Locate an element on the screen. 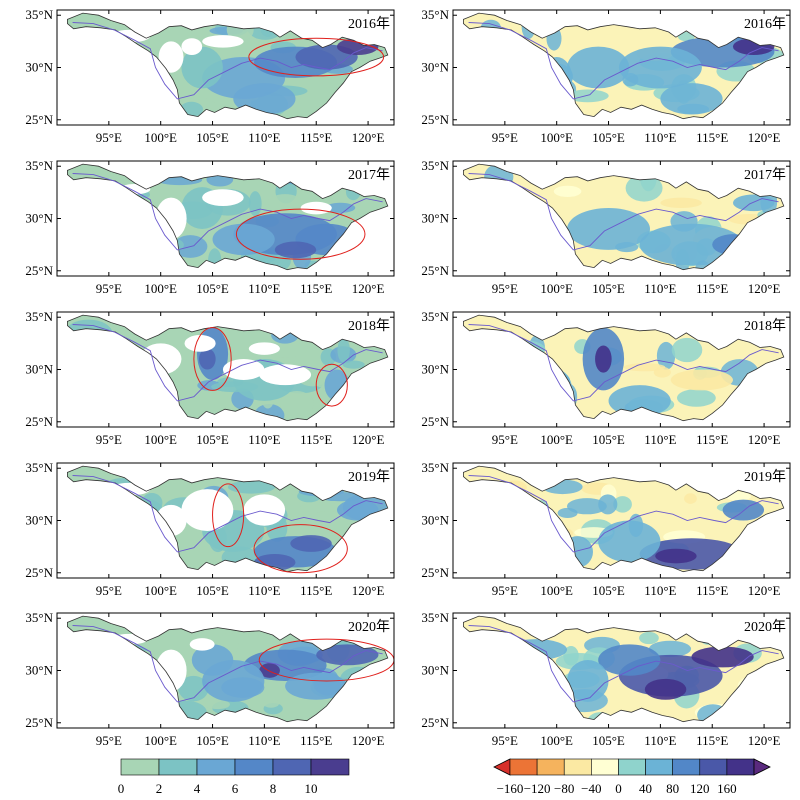  right-colorbar: −160 −120 −80 −40 0 40 80 120 160 is located at coordinates (632, 777).